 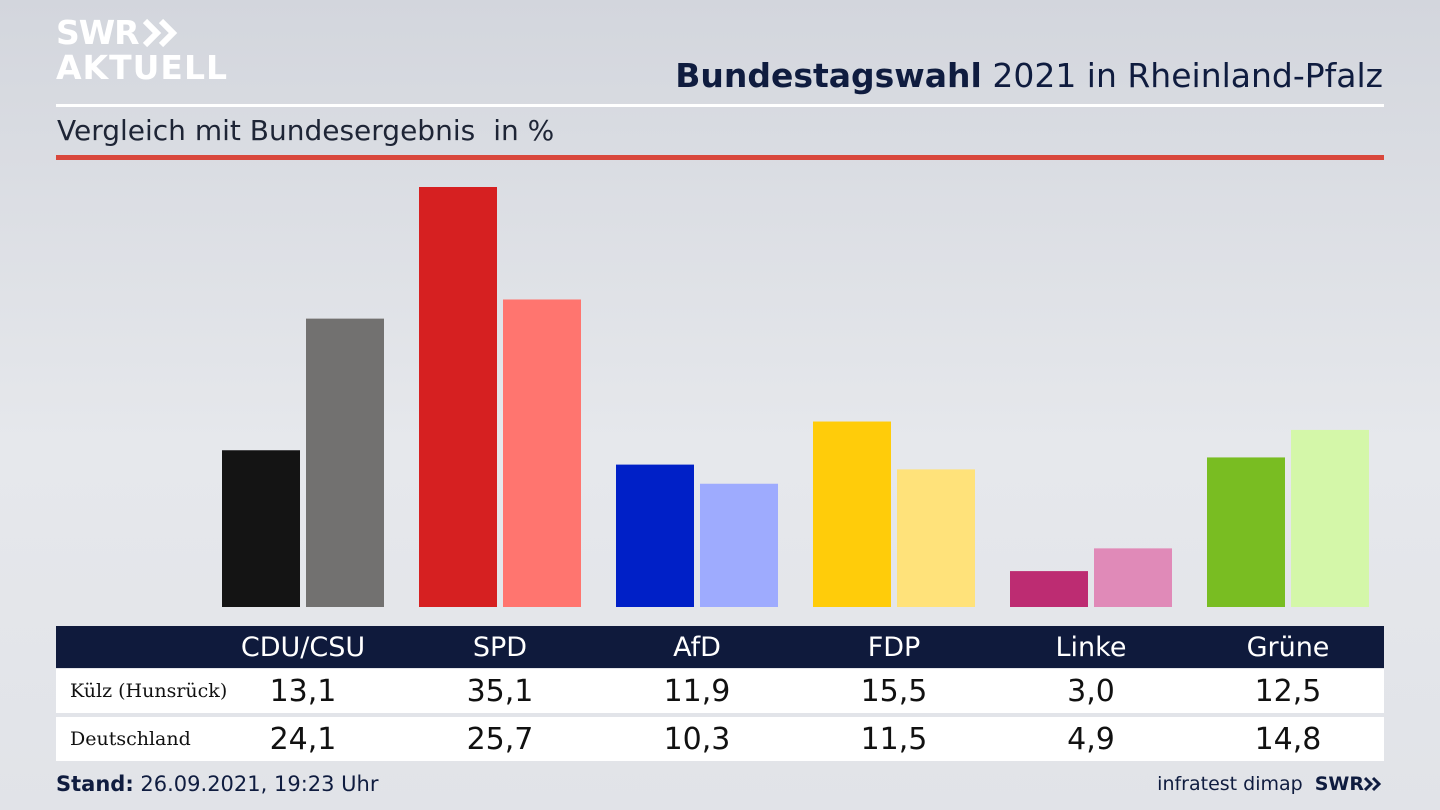 I want to click on value-cell: 35,1, so click(x=500, y=691).